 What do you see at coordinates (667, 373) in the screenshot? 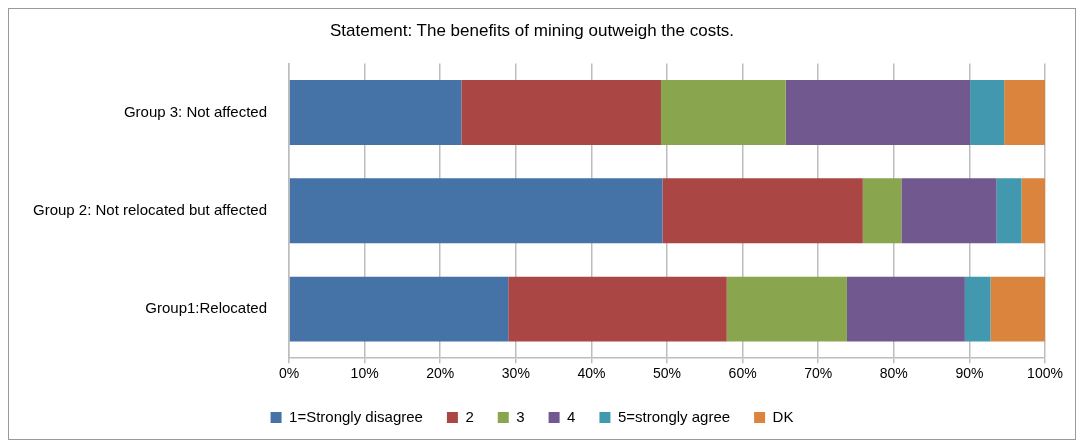
I see `x-tick-label: 50%` at bounding box center [667, 373].